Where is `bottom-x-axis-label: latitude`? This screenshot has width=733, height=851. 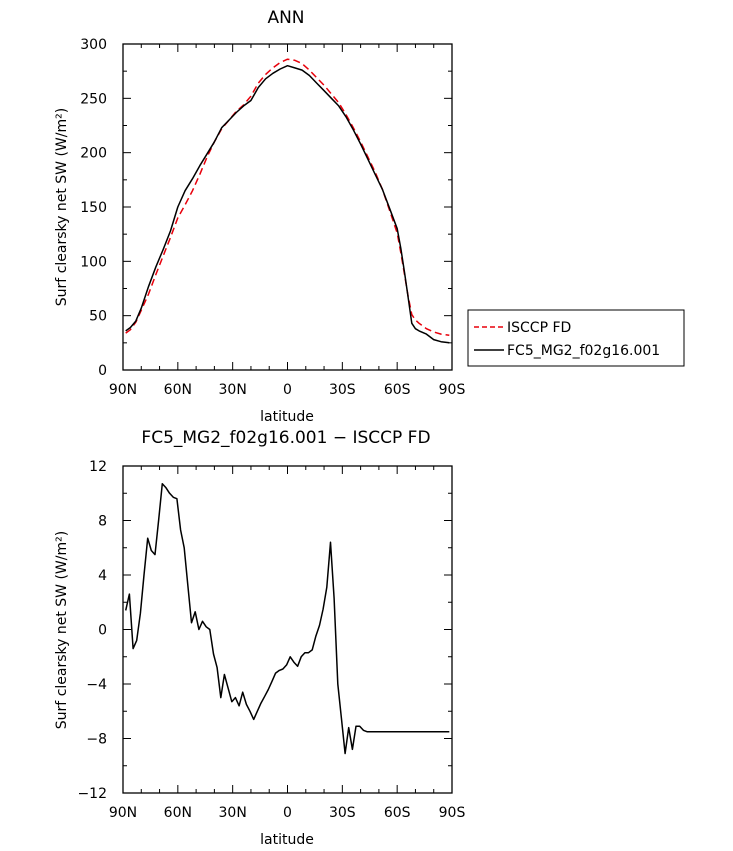 bottom-x-axis-label: latitude is located at coordinates (287, 840).